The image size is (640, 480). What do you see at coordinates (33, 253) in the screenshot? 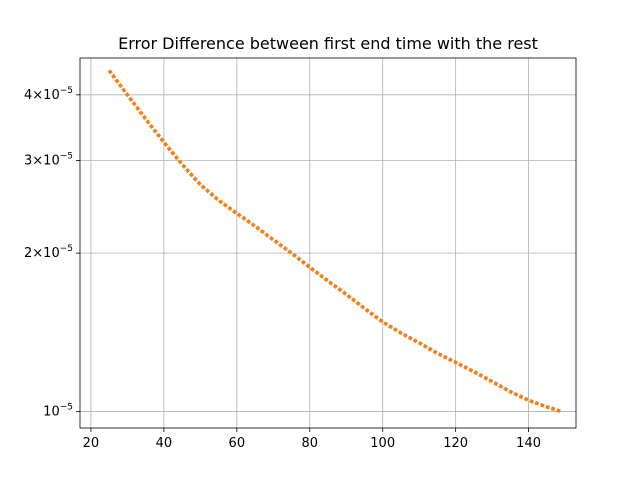
I see `y-tick-coefficient: 2×` at bounding box center [33, 253].